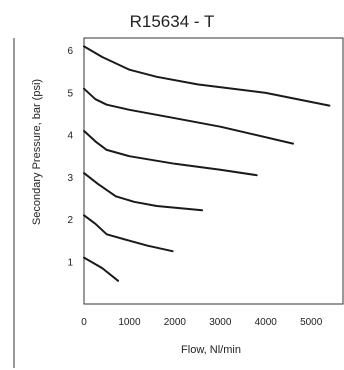  What do you see at coordinates (202, 322) in the screenshot?
I see `x-tick-labels: 0 1000 2000 3000 4000 5000` at bounding box center [202, 322].